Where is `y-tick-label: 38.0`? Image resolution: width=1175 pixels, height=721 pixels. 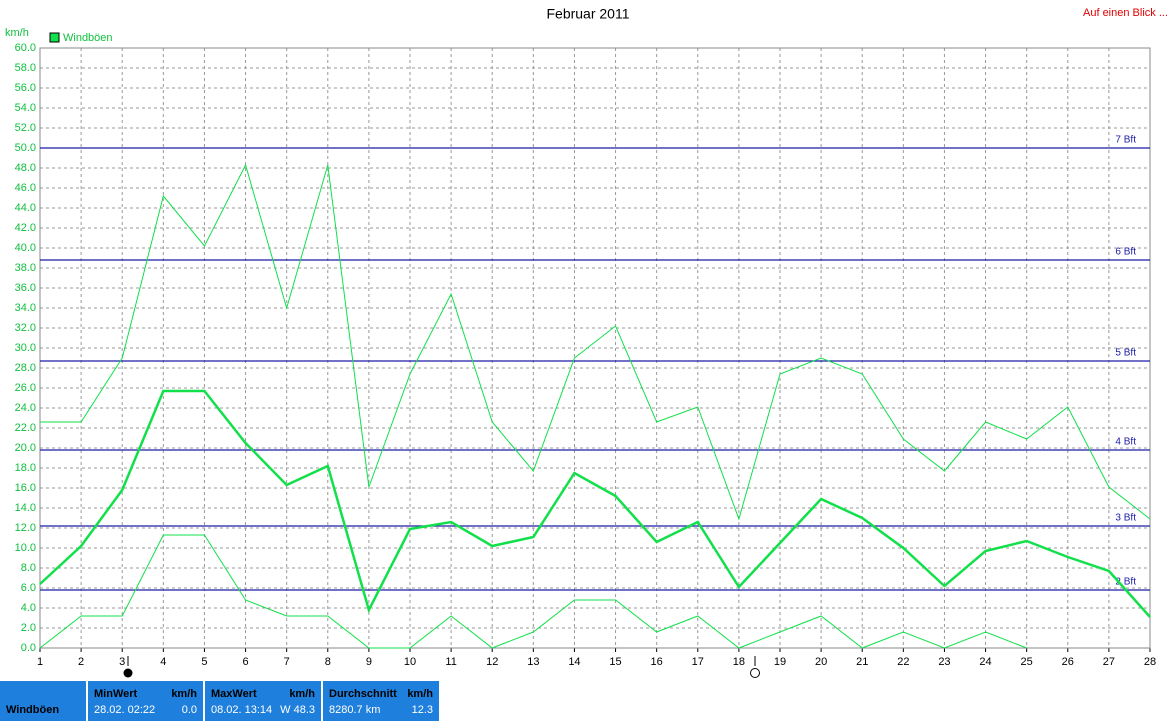 y-tick-label: 38.0 is located at coordinates (25, 268).